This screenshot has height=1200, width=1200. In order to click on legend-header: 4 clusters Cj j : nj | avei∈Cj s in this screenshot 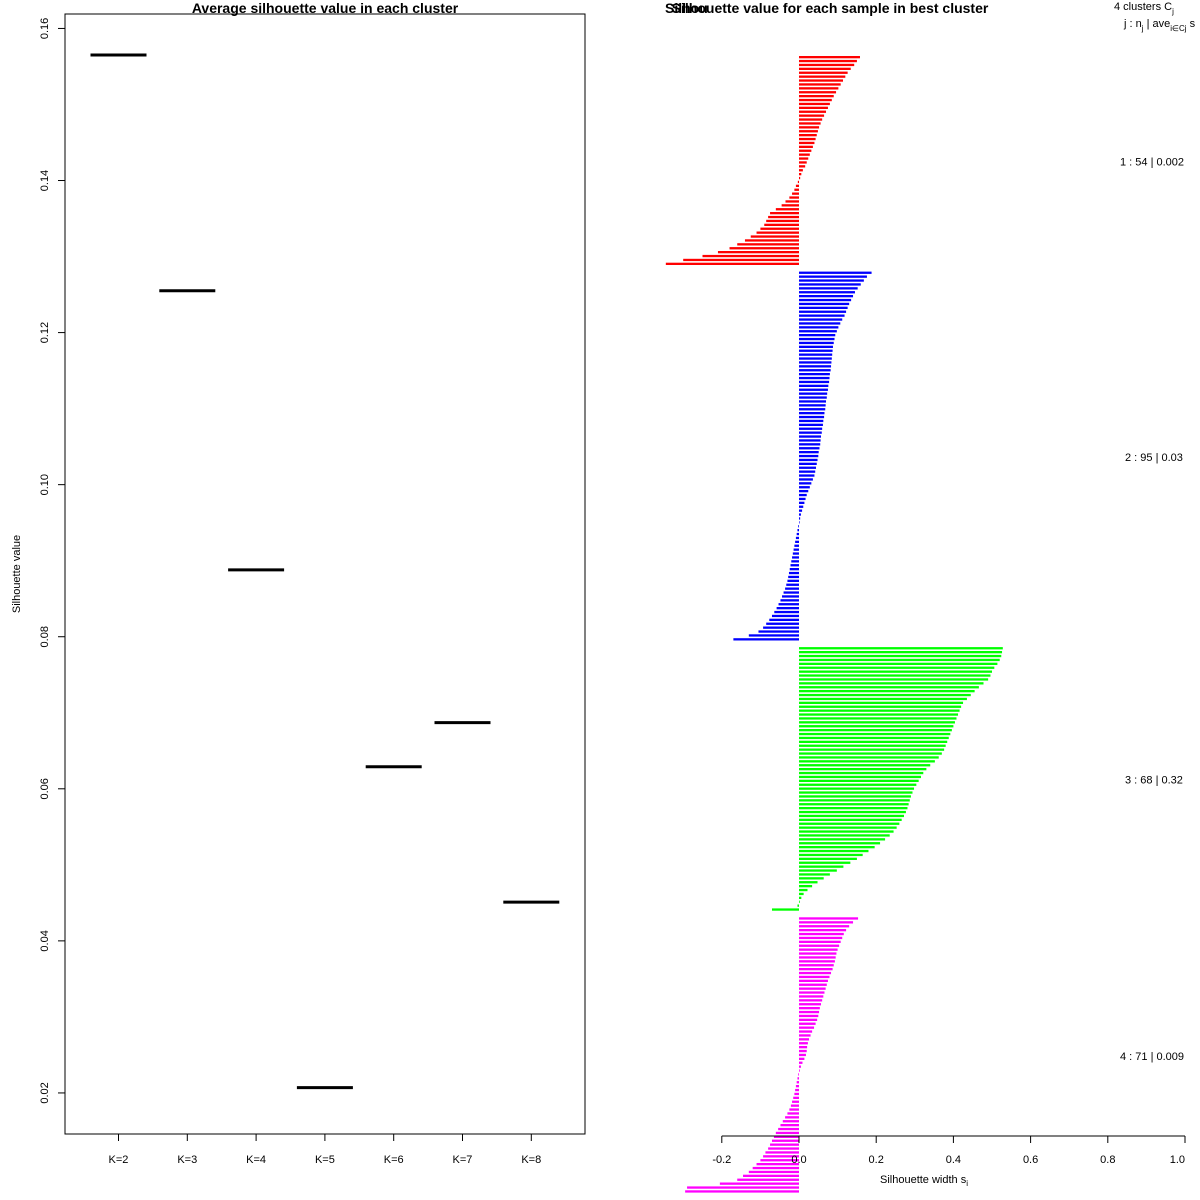, I will do `click(1155, 17)`.